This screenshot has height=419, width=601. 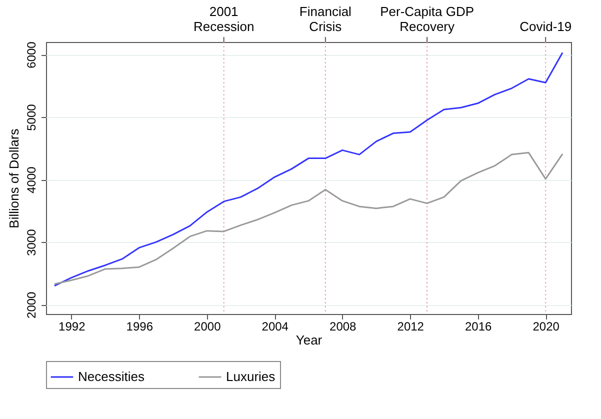 I want to click on x-tick-label: 2004, so click(x=275, y=327).